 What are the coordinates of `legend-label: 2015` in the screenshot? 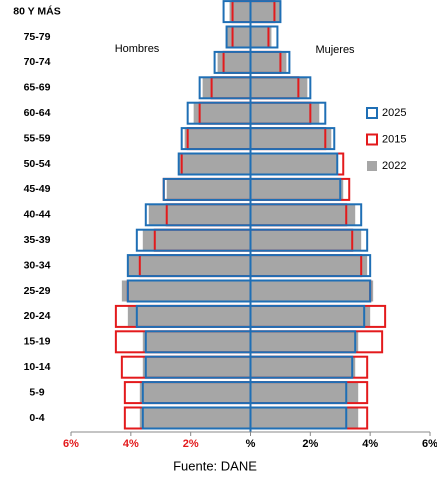 It's located at (394, 139).